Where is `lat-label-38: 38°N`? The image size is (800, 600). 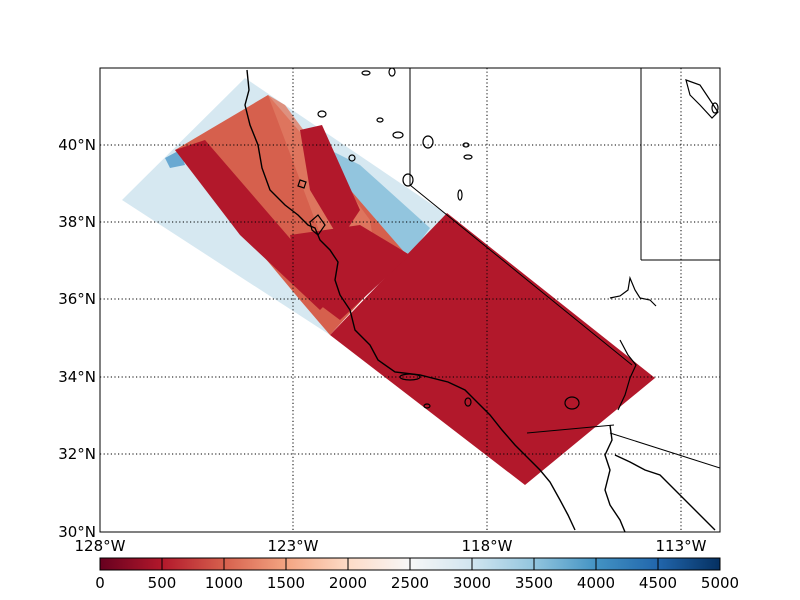
lat-label-38: 38°N is located at coordinates (77, 222).